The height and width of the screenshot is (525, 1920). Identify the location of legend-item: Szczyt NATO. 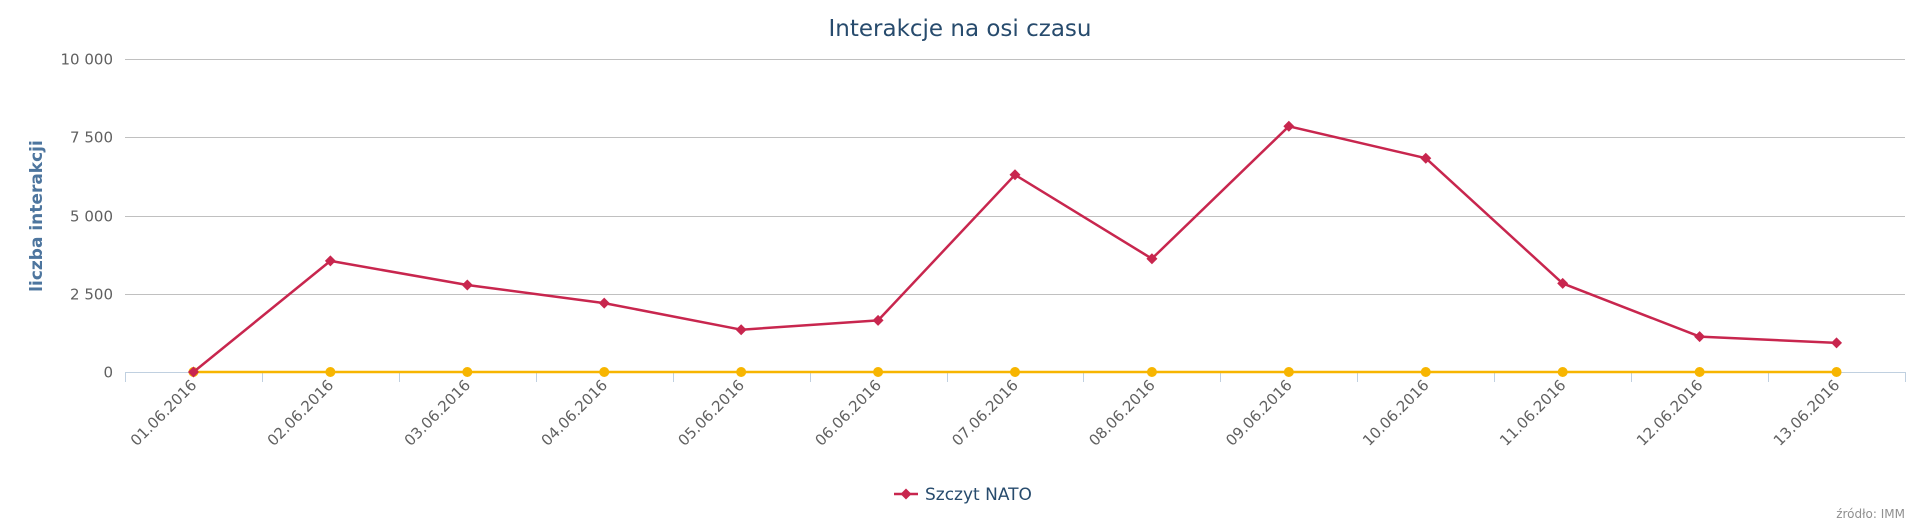
(963, 495).